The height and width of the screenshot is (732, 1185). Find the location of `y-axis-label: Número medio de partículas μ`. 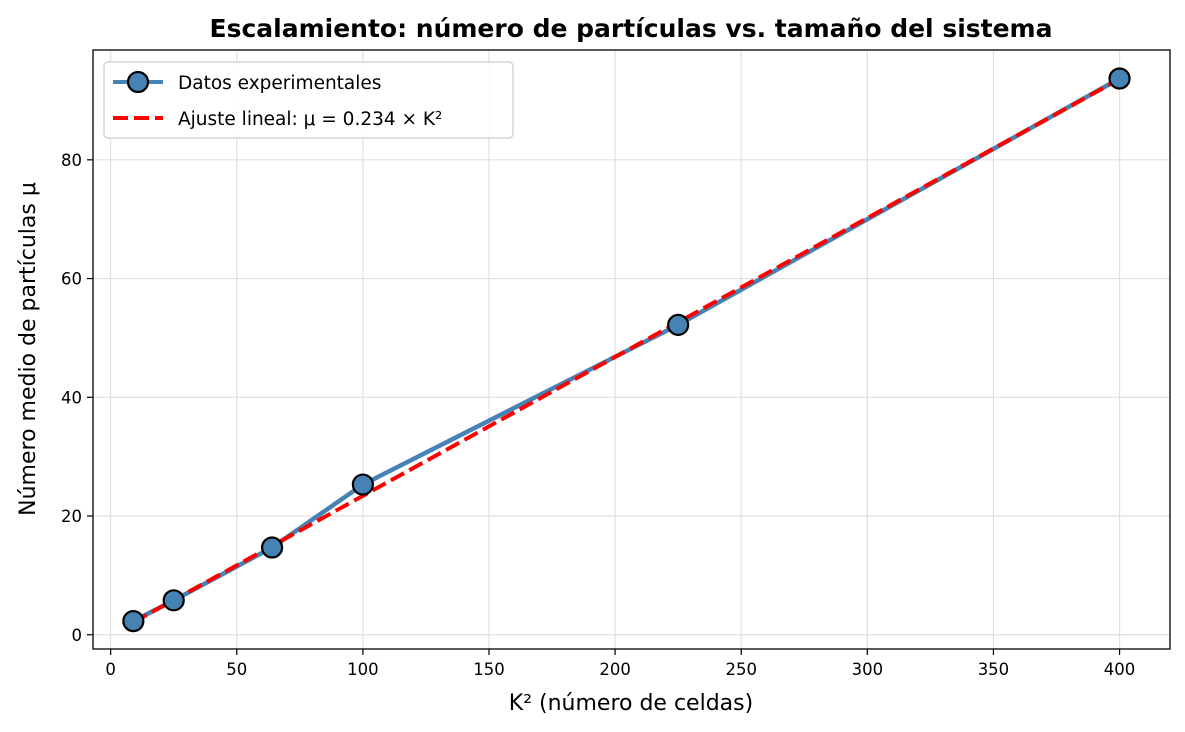

y-axis-label: Número medio de partículas μ is located at coordinates (28, 349).